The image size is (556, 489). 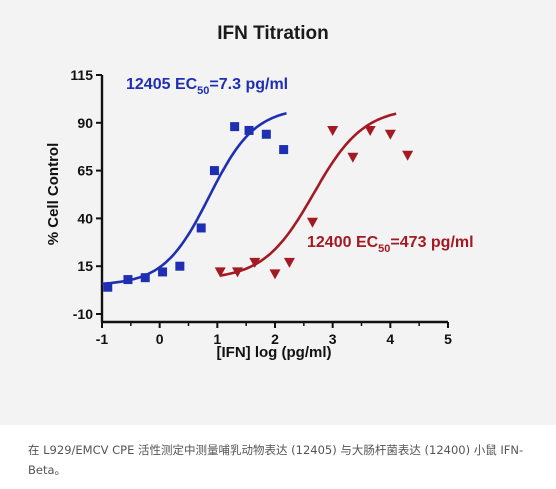 What do you see at coordinates (203, 91) in the screenshot?
I see `annotation-12405-sub: 50` at bounding box center [203, 91].